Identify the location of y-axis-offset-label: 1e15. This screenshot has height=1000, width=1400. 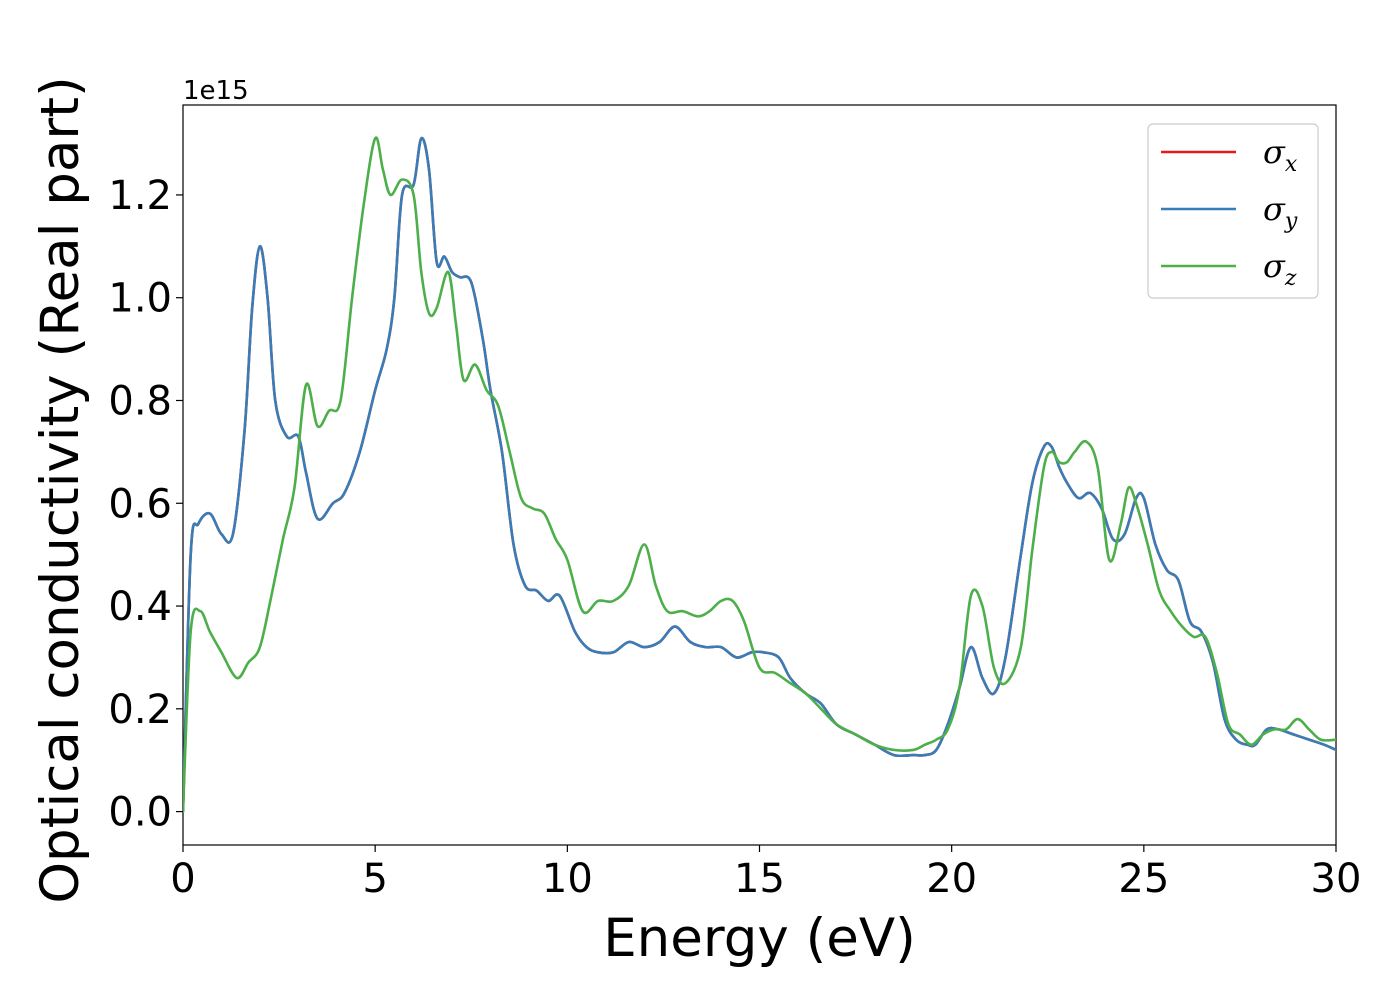
(216, 91).